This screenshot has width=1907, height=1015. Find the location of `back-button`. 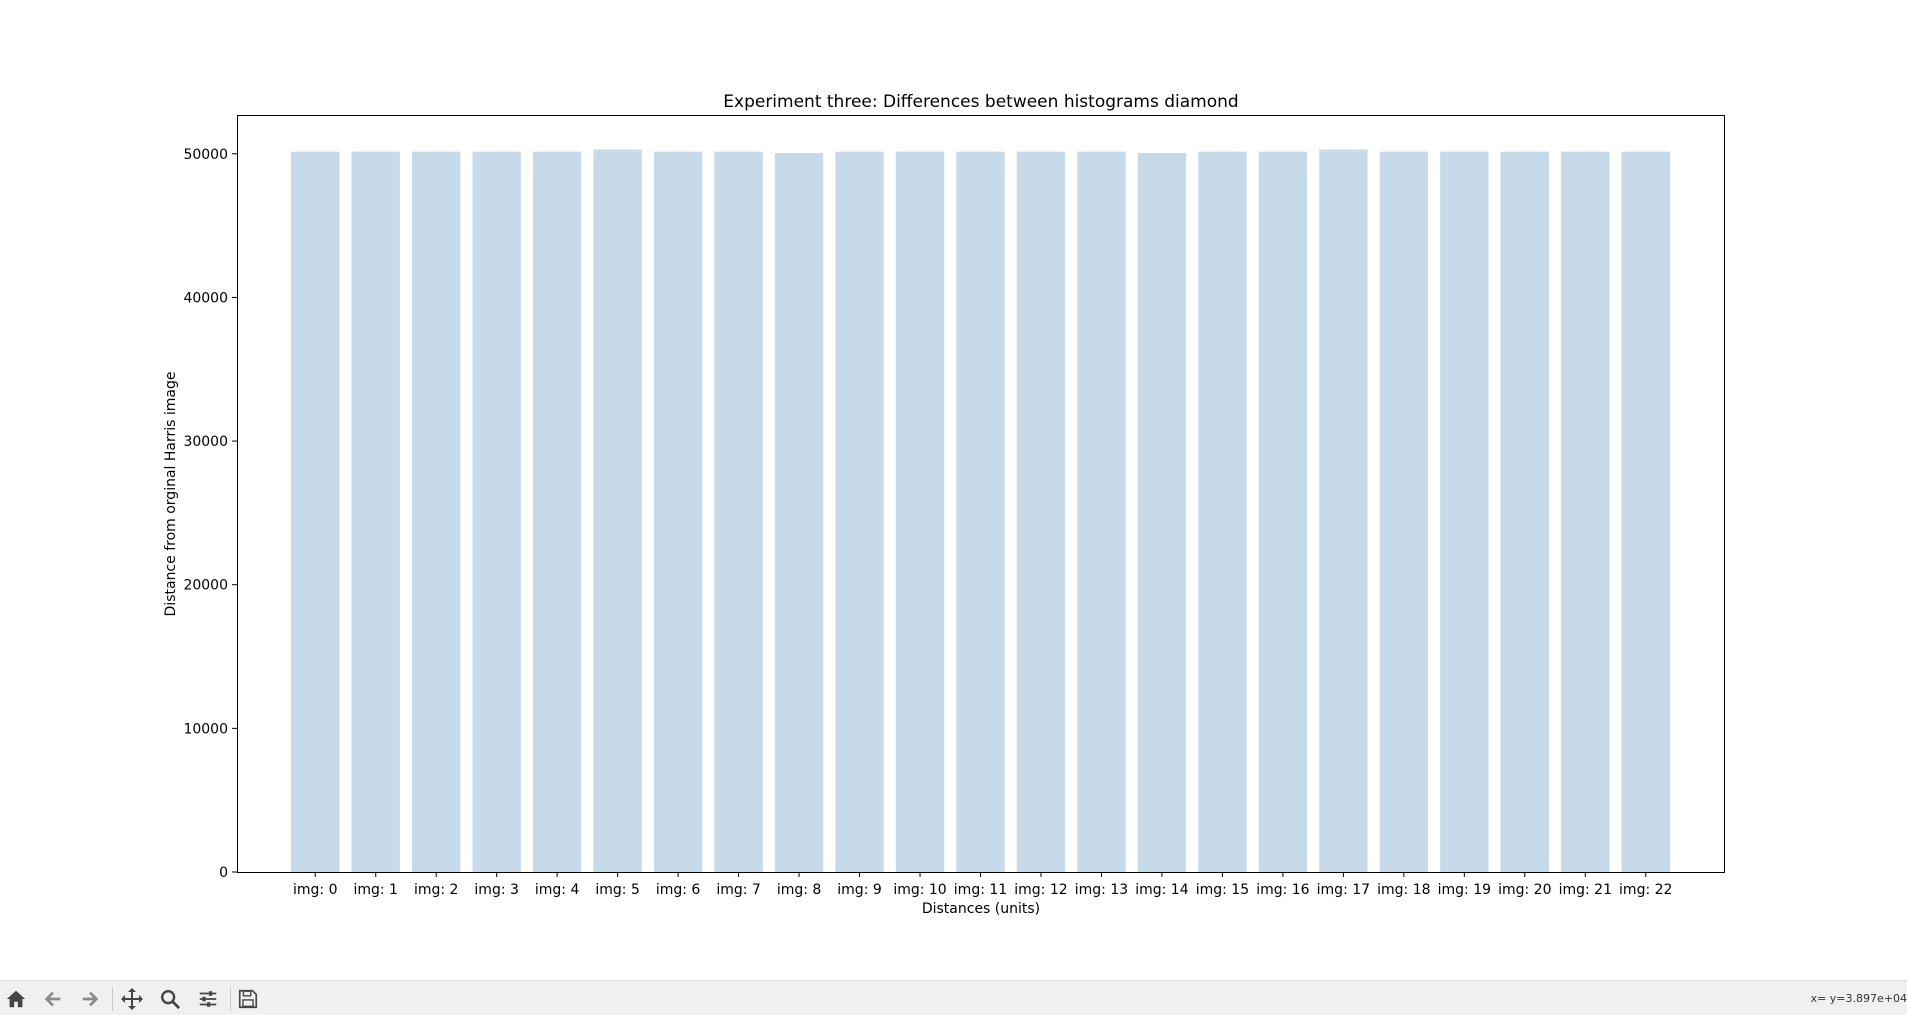

back-button is located at coordinates (53, 999).